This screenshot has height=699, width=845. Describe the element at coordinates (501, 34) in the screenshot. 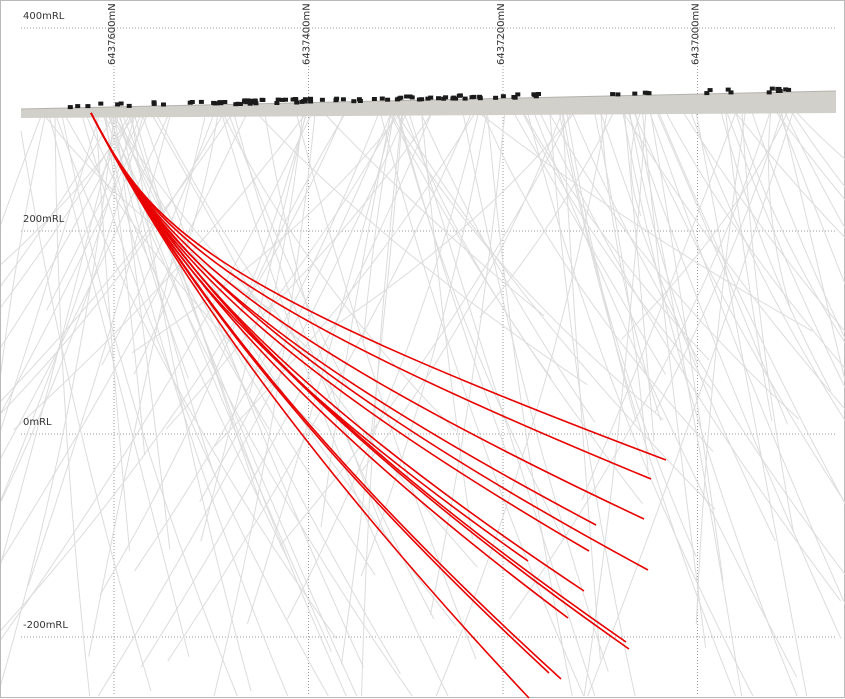

I see `northing-label: 6437200mN` at that location.